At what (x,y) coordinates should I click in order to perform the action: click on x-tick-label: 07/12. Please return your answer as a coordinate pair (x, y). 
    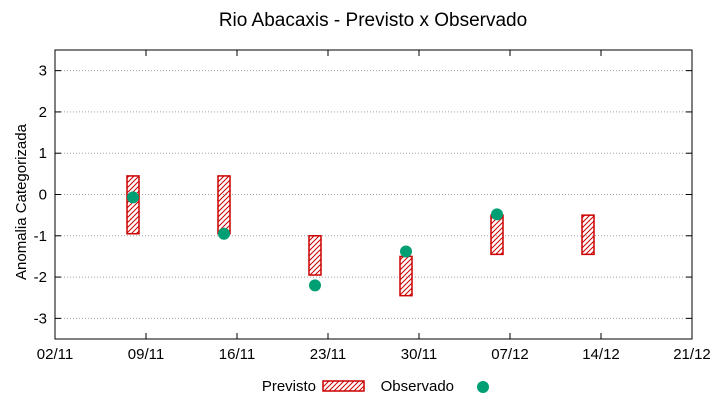
    Looking at the image, I should click on (510, 354).